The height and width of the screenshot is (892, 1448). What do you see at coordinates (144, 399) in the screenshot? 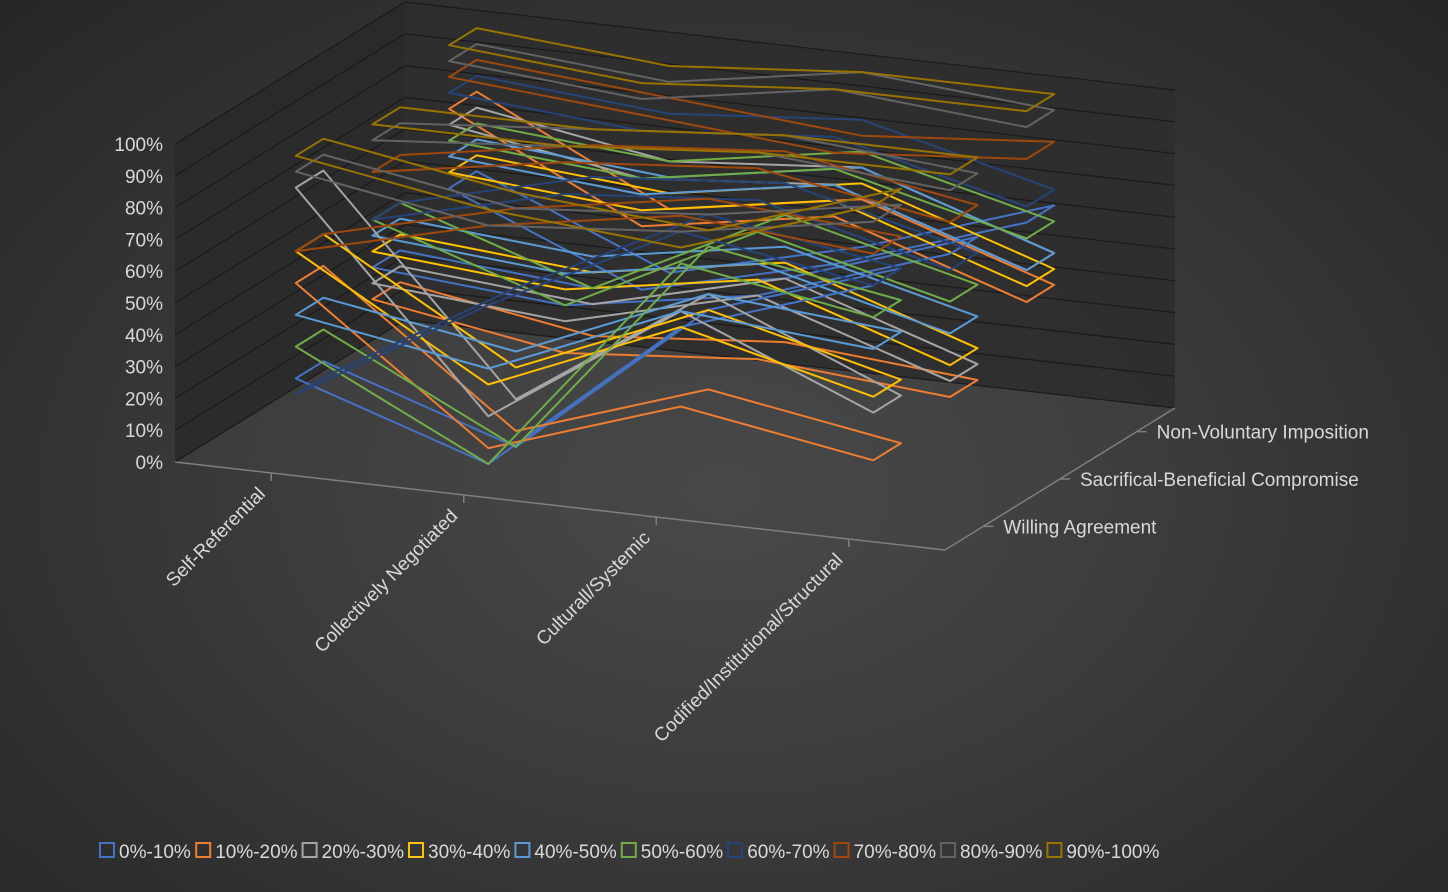
I see `y-tick-label: 20%` at bounding box center [144, 399].